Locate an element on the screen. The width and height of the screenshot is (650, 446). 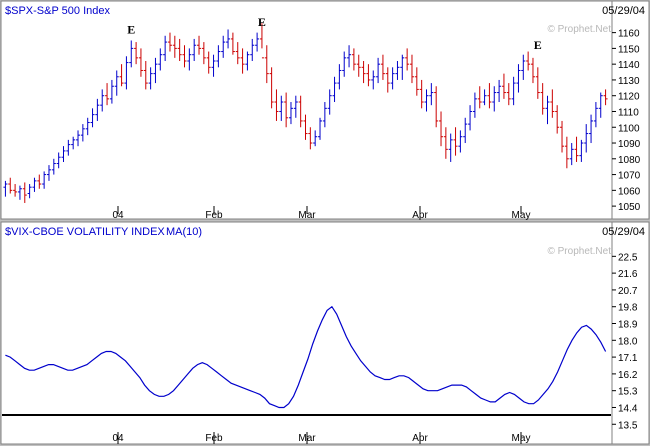
vix-y-tick-label: 18.0 is located at coordinates (628, 341).